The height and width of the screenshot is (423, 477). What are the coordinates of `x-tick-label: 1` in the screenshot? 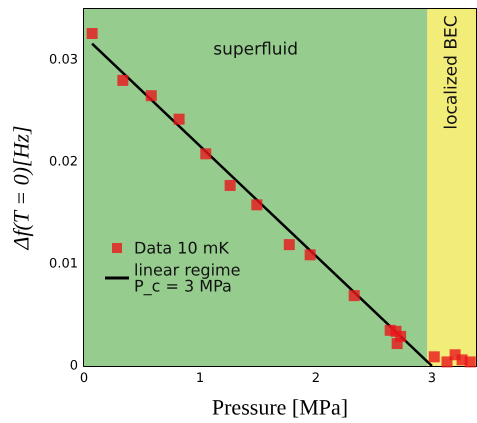 It's located at (200, 378).